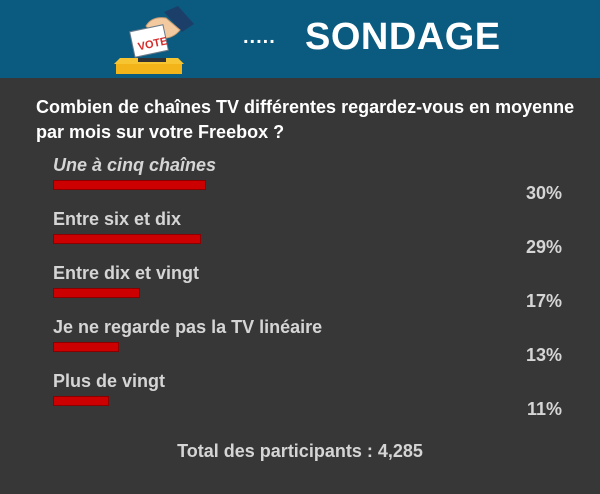 Image resolution: width=600 pixels, height=494 pixels. I want to click on poll-option-5: Plus de vingt 11%, so click(300, 398).